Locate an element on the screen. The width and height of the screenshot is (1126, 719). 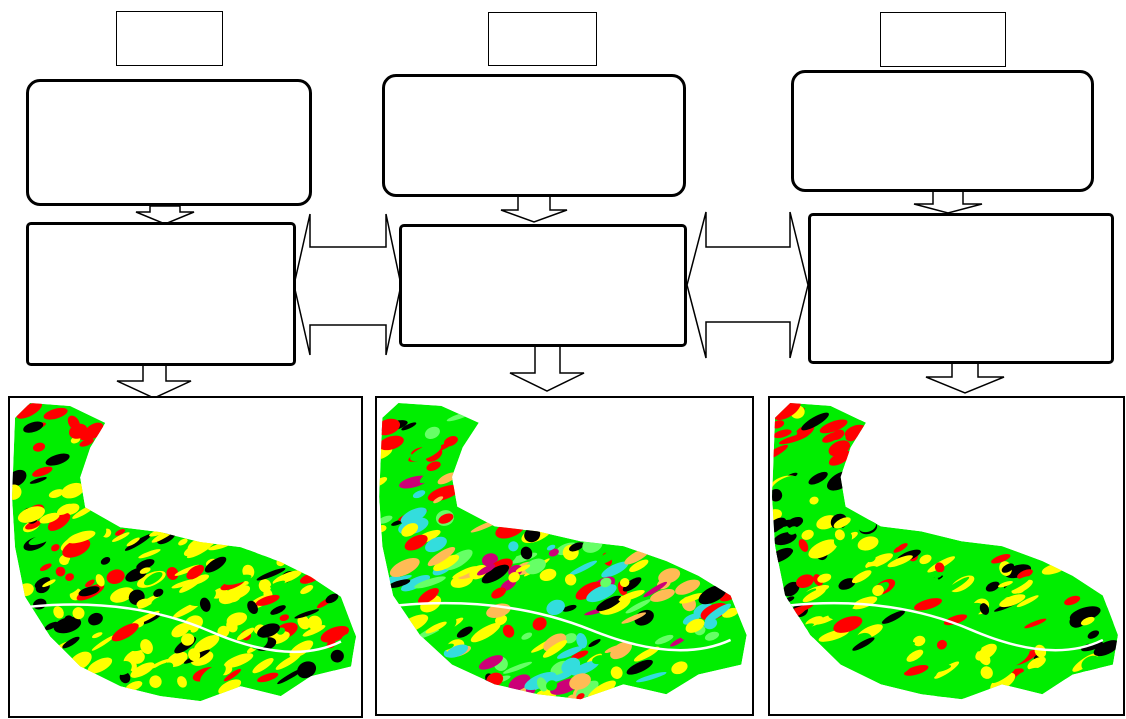
column-1-process-box is located at coordinates (169, 142).